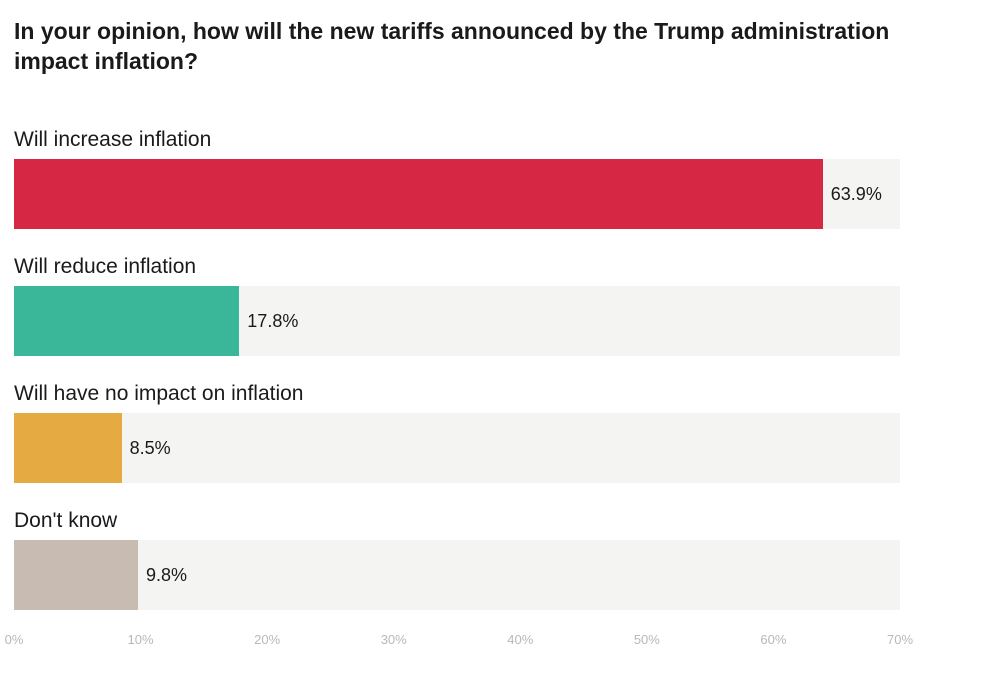 The width and height of the screenshot is (987, 681). What do you see at coordinates (457, 575) in the screenshot?
I see `bar-track: 9.8%` at bounding box center [457, 575].